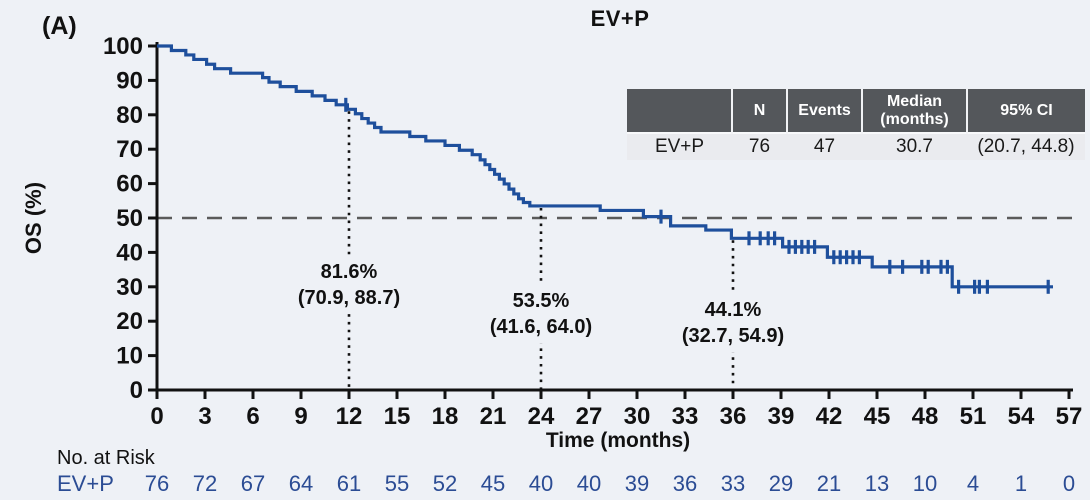  Describe the element at coordinates (637, 483) in the screenshot. I see `risk-count-30mo: 39` at that location.